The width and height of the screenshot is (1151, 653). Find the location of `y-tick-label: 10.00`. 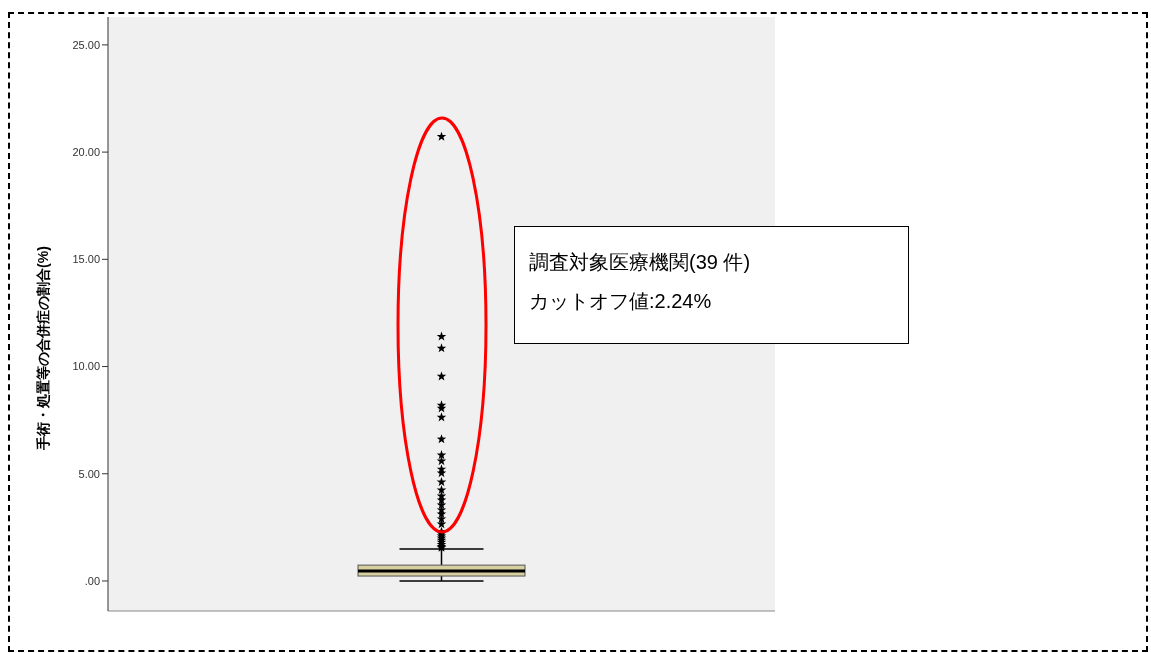

y-tick-label: 10.00 is located at coordinates (86, 366).